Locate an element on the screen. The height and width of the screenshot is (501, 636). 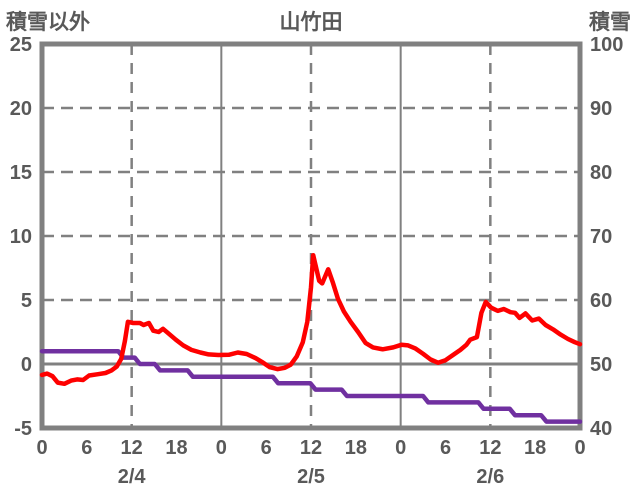
right-axis-tick-label: 40 is located at coordinates (601, 429).